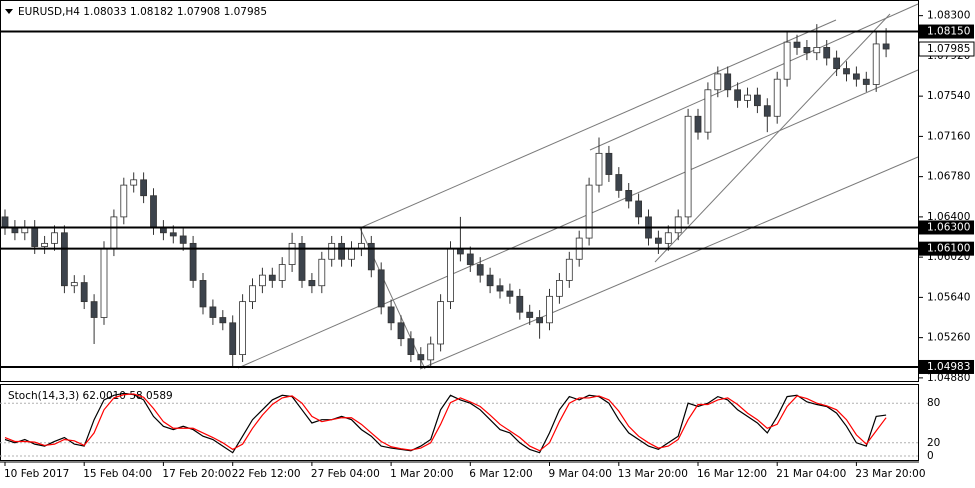 The width and height of the screenshot is (975, 488). I want to click on stoch-title: Stoch(14,3,3) 62.0010 58.0589, so click(90, 396).